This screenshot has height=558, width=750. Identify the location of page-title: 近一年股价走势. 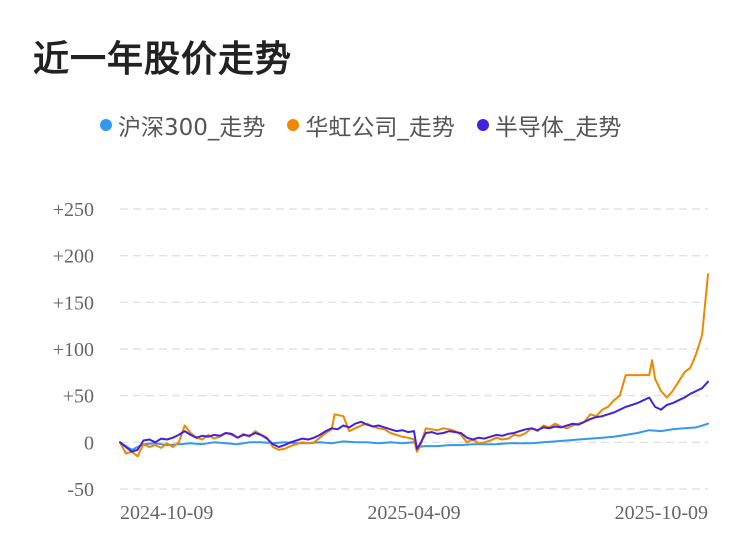
(163, 59).